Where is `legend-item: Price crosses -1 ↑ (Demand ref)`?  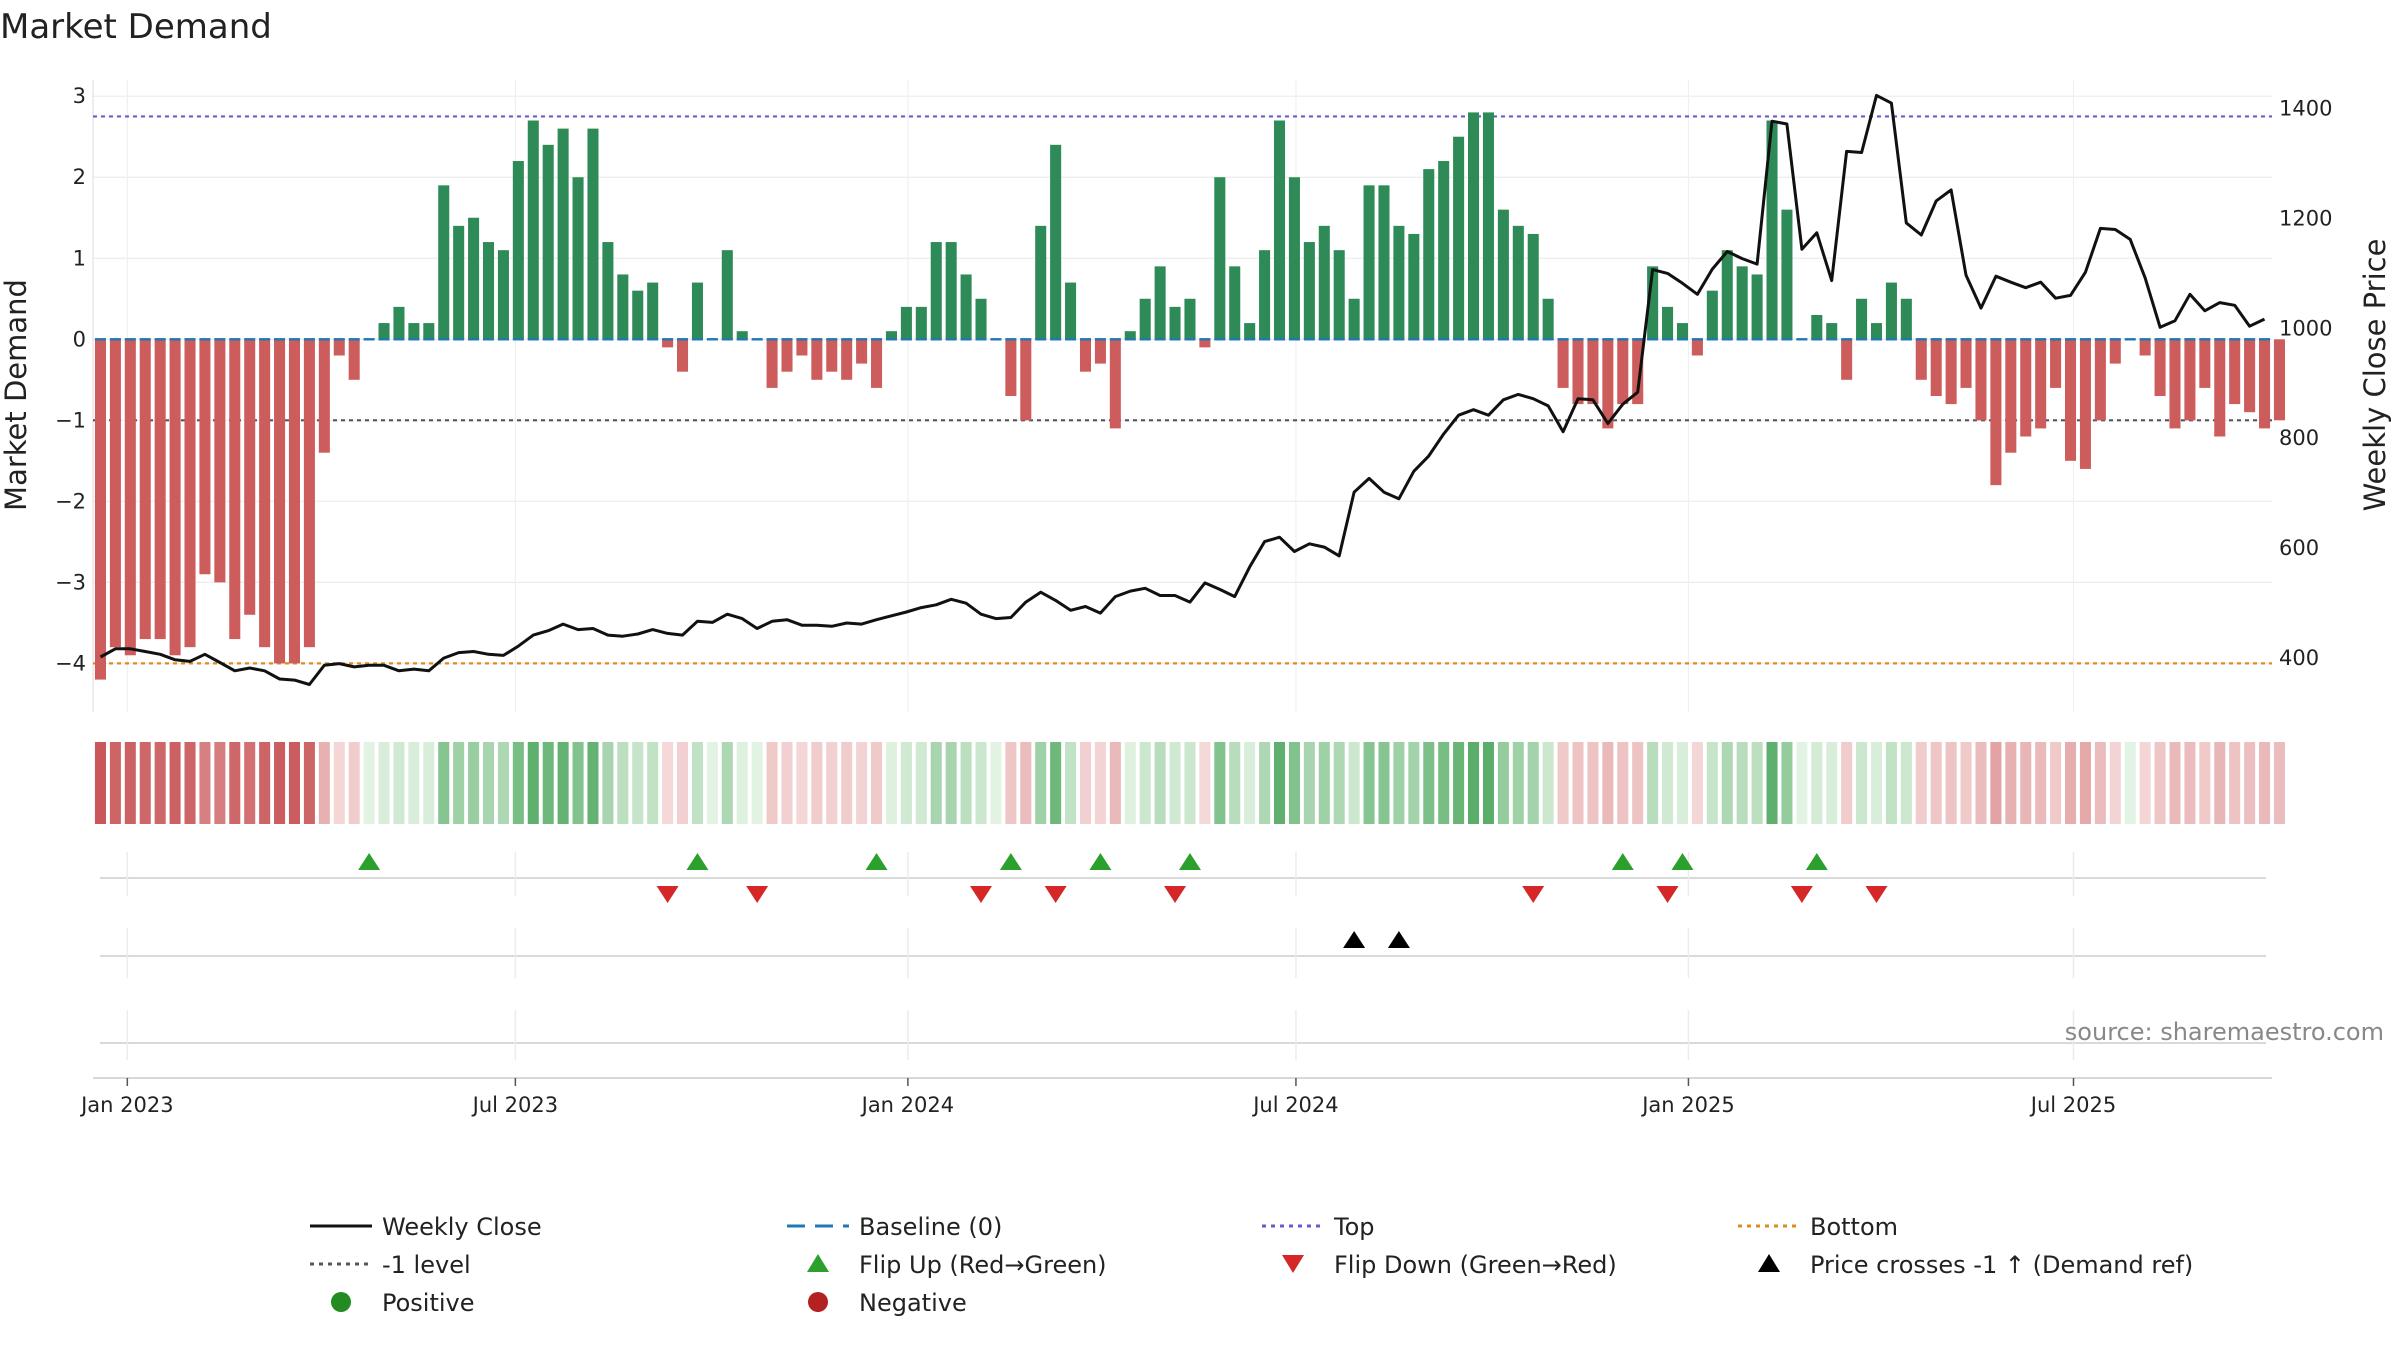
legend-item: Price crosses -1 ↑ (Demand ref) is located at coordinates (1975, 1265).